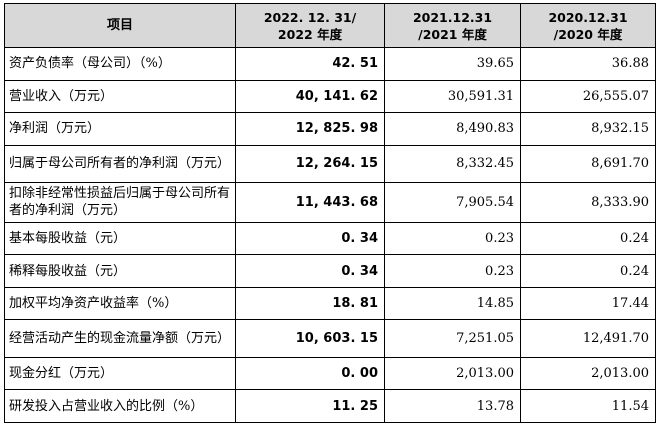 The width and height of the screenshot is (660, 427). What do you see at coordinates (120, 406) in the screenshot?
I see `row-label: 研发投入占营业收入的比例（%）` at bounding box center [120, 406].